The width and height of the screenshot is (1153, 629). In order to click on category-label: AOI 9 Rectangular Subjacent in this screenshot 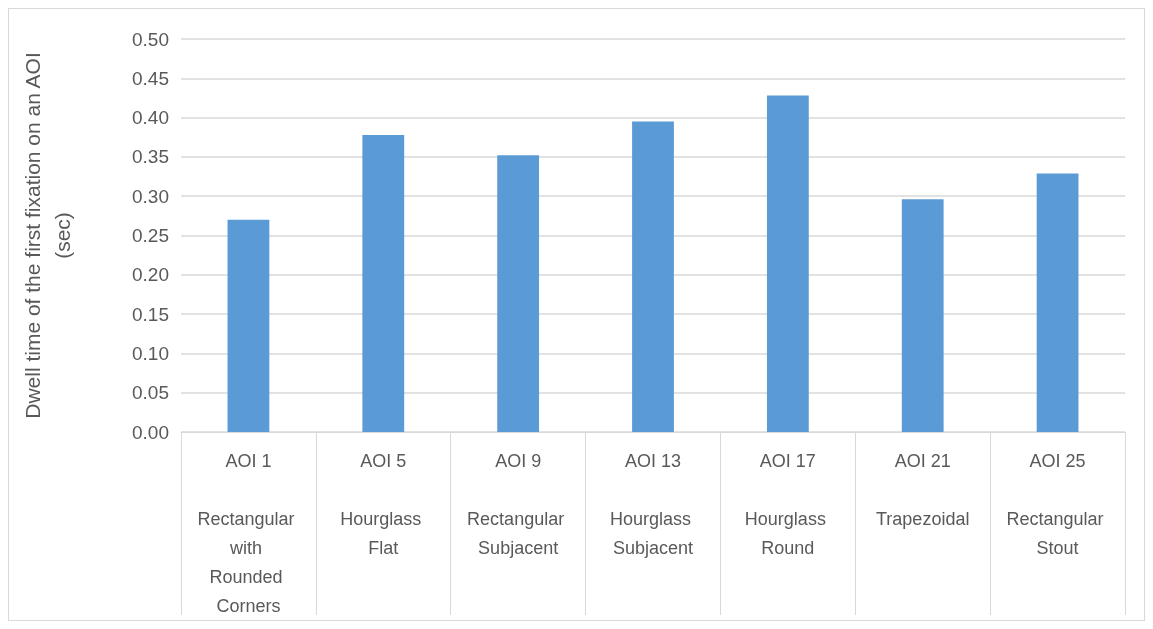, I will do `click(516, 504)`.